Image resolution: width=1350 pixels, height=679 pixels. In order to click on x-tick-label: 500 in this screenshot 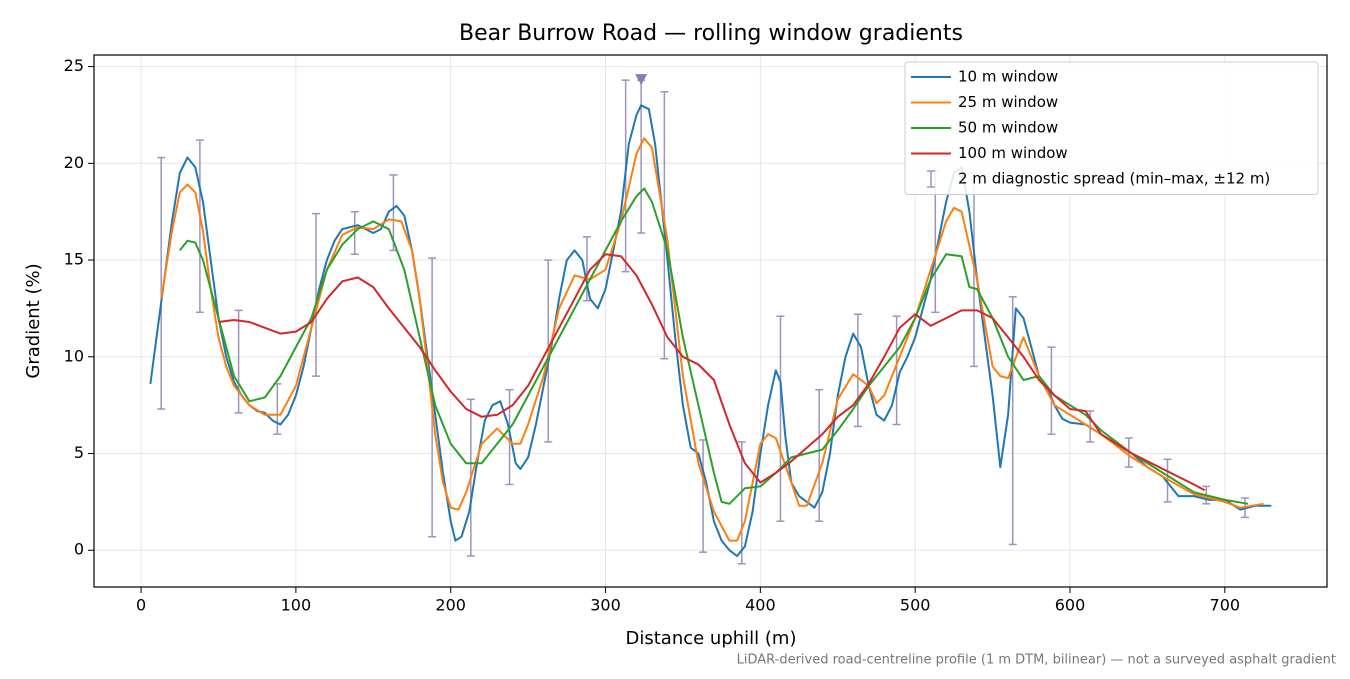, I will do `click(915, 605)`.